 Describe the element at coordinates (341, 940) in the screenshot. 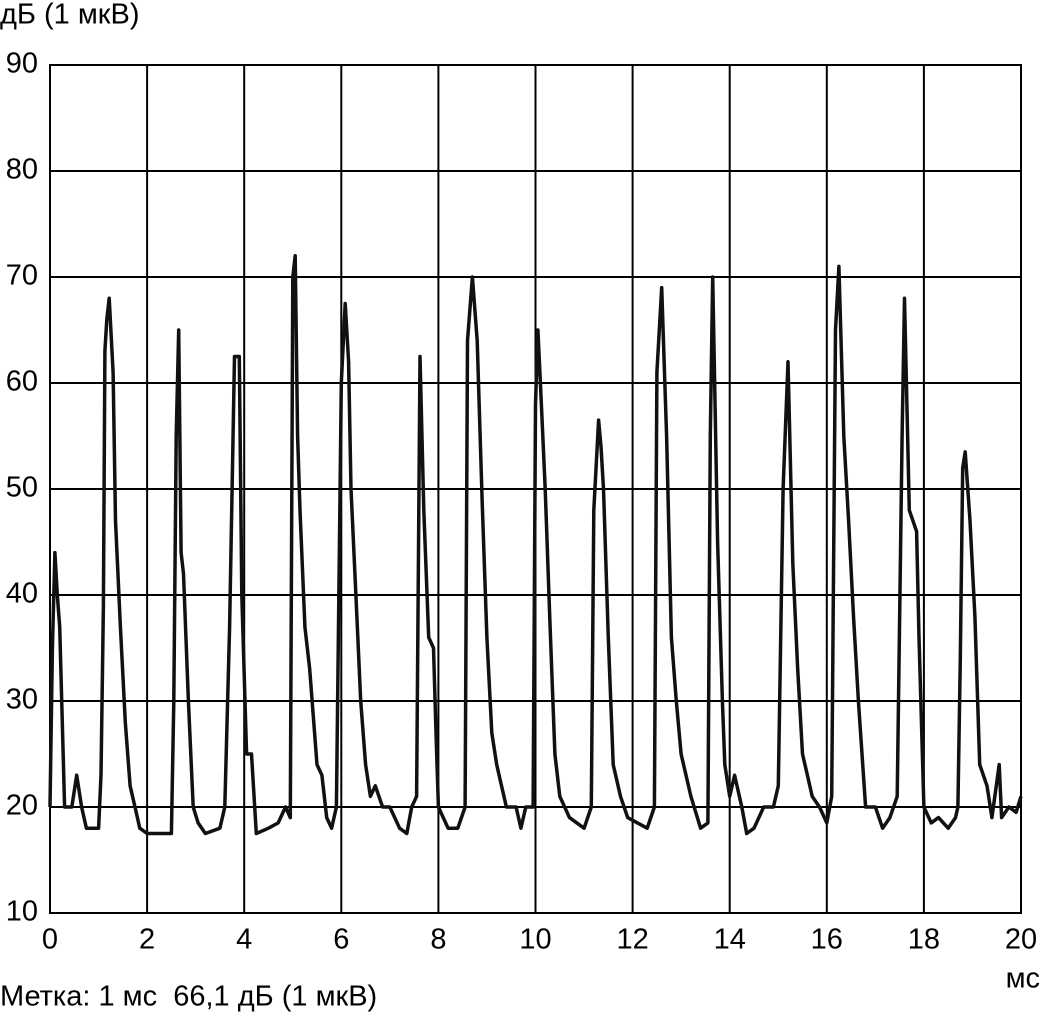

I see `x-tick-label: 6` at that location.